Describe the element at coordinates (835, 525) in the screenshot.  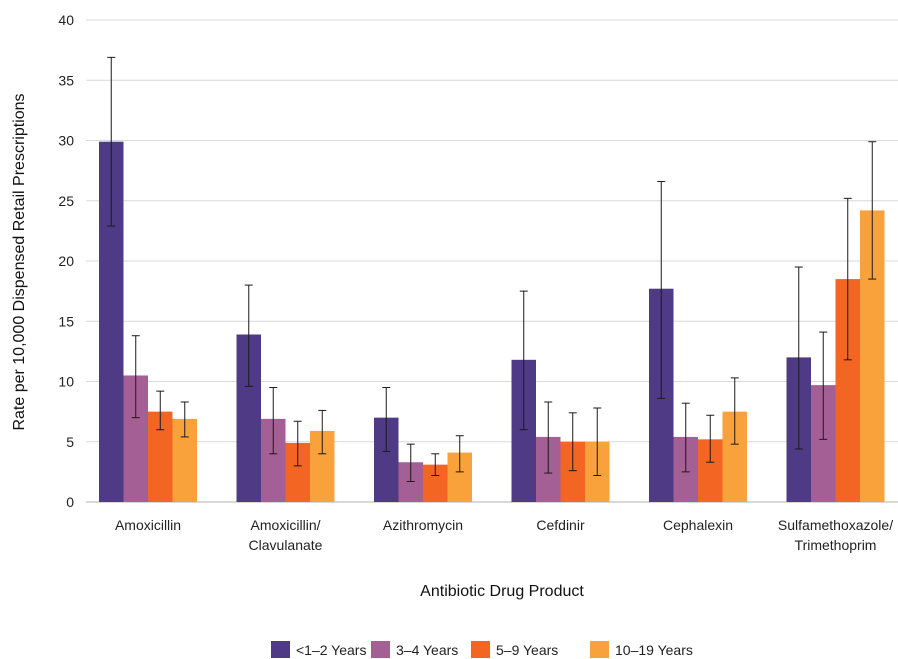
I see `x-tick-label: Sulfamethoxazole/` at that location.